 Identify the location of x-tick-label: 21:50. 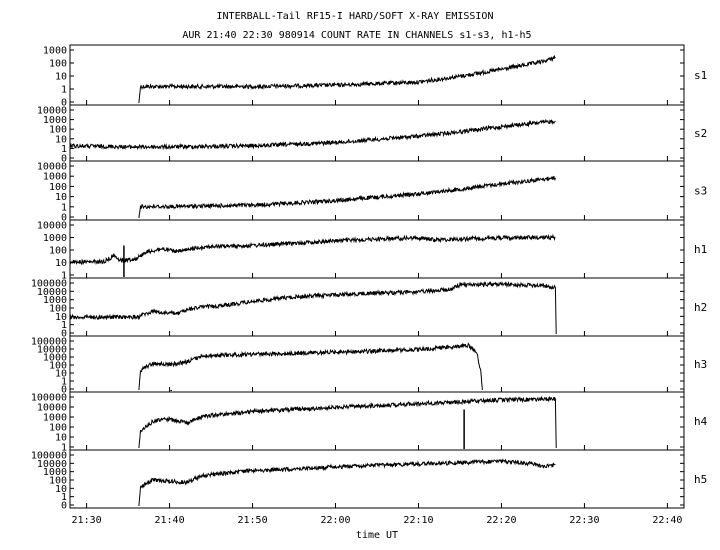
(252, 520).